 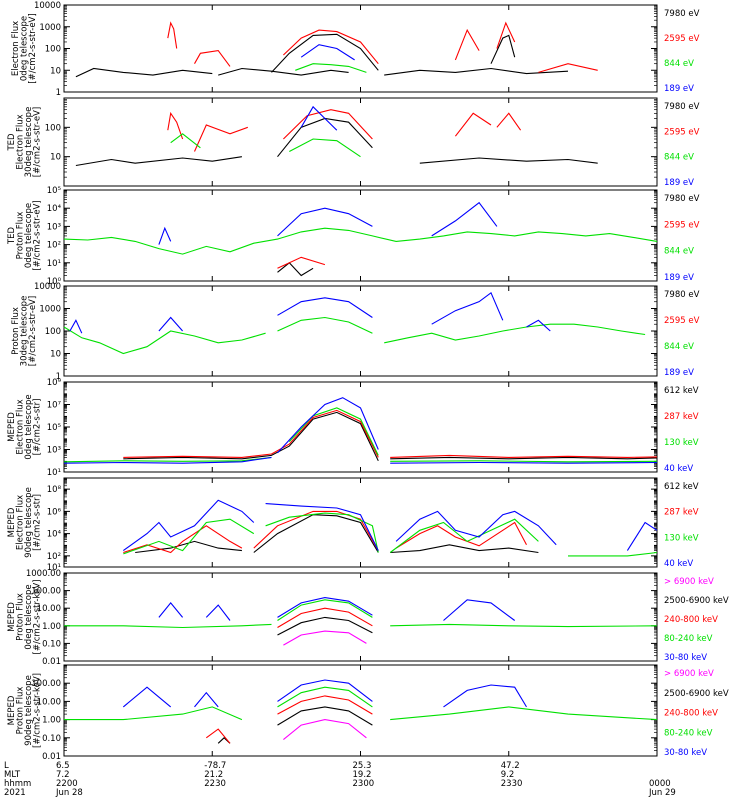 I want to click on y-tick-label: 10⁹, so click(x=54, y=383).